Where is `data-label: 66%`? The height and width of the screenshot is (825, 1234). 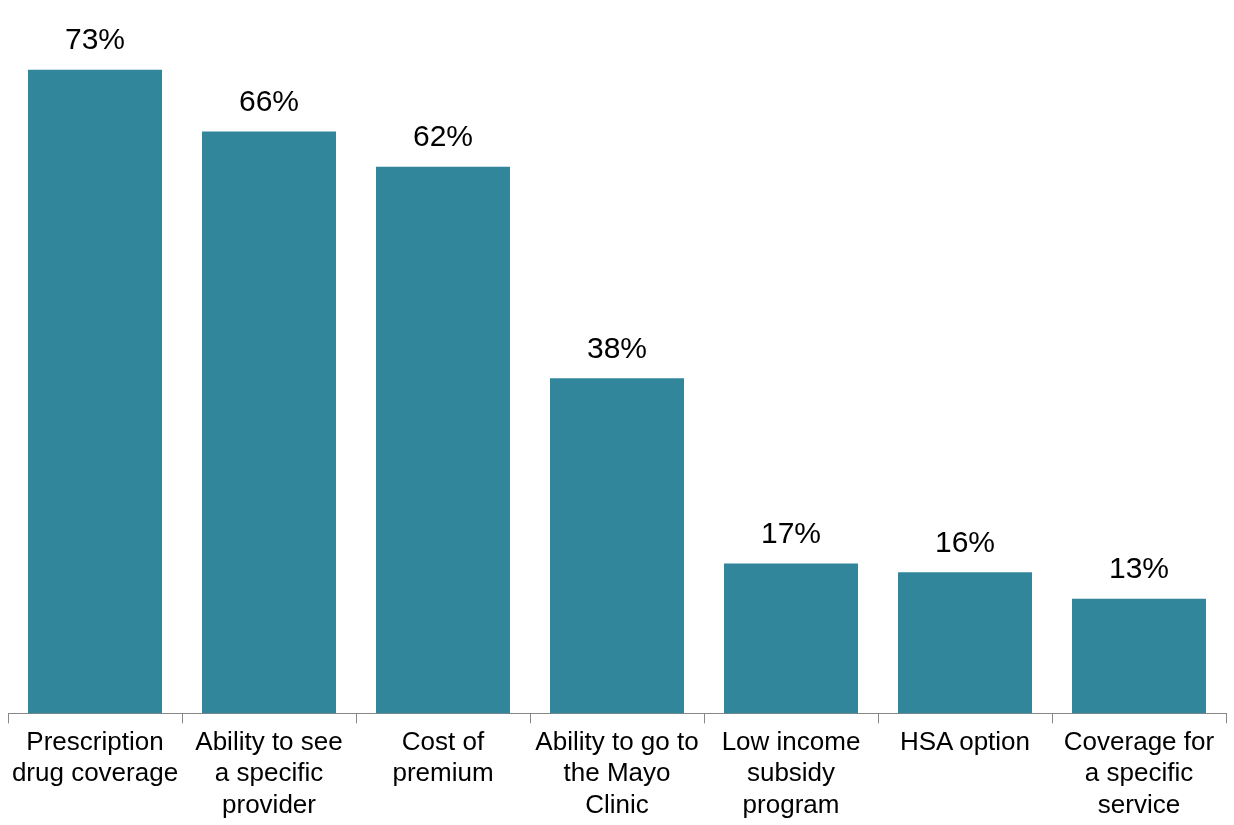 data-label: 66% is located at coordinates (269, 100).